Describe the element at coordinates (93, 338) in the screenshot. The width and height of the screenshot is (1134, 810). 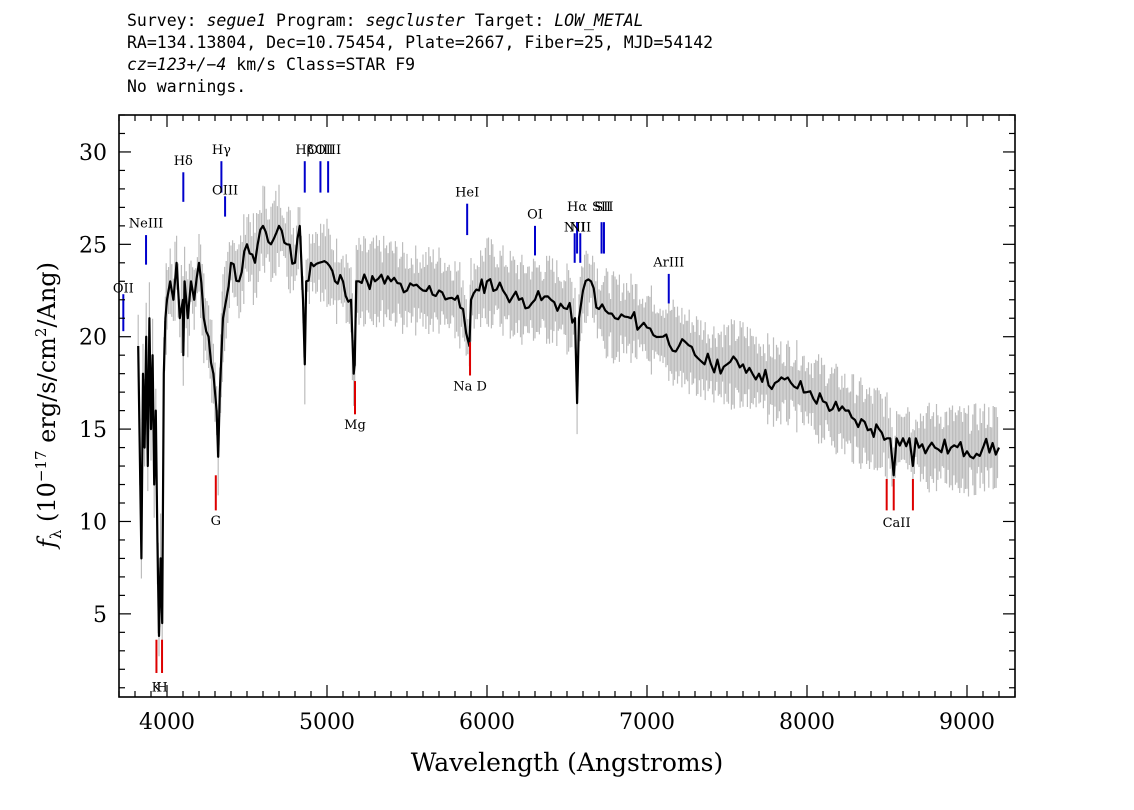
I see `y-tick-label: 20` at that location.